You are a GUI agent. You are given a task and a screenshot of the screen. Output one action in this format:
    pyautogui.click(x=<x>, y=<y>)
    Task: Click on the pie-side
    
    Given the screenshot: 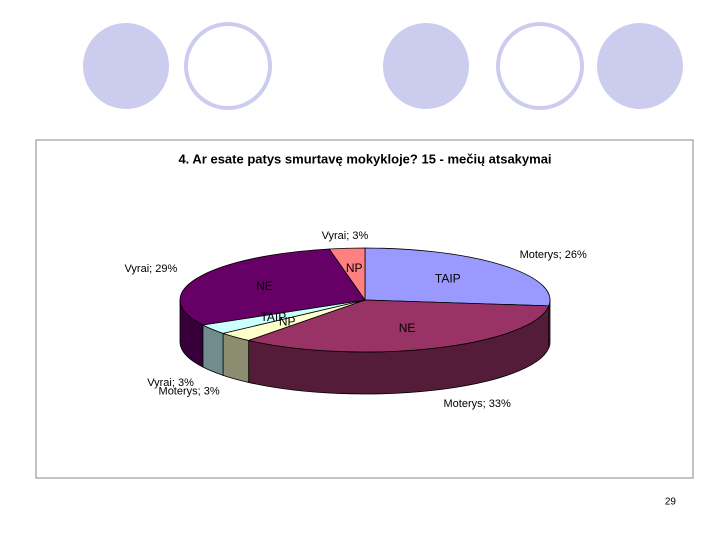 What is the action you would take?
    pyautogui.click(x=236, y=357)
    